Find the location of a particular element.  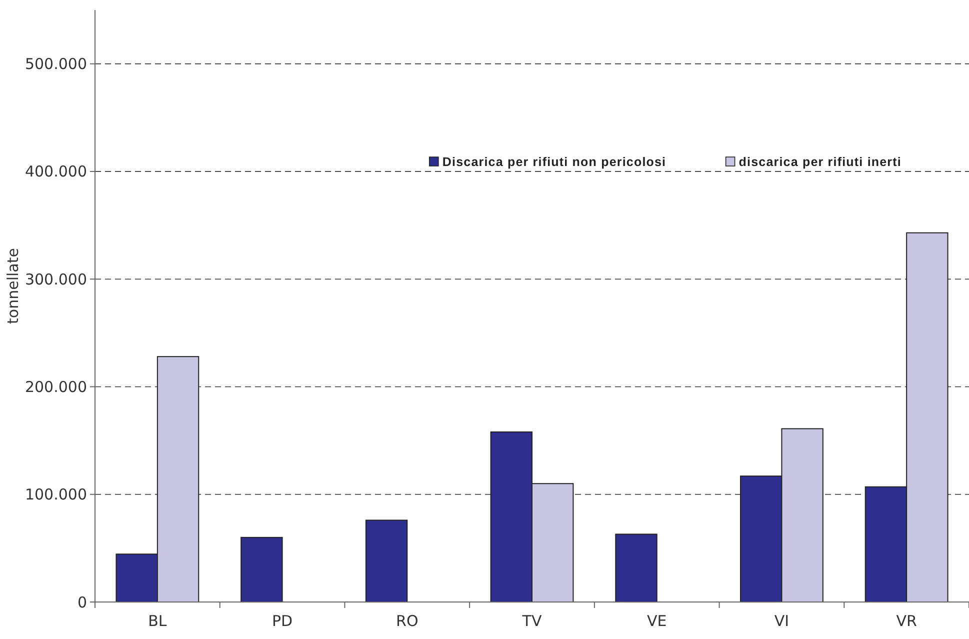

y-axis-title: tonnellate is located at coordinates (13, 286).